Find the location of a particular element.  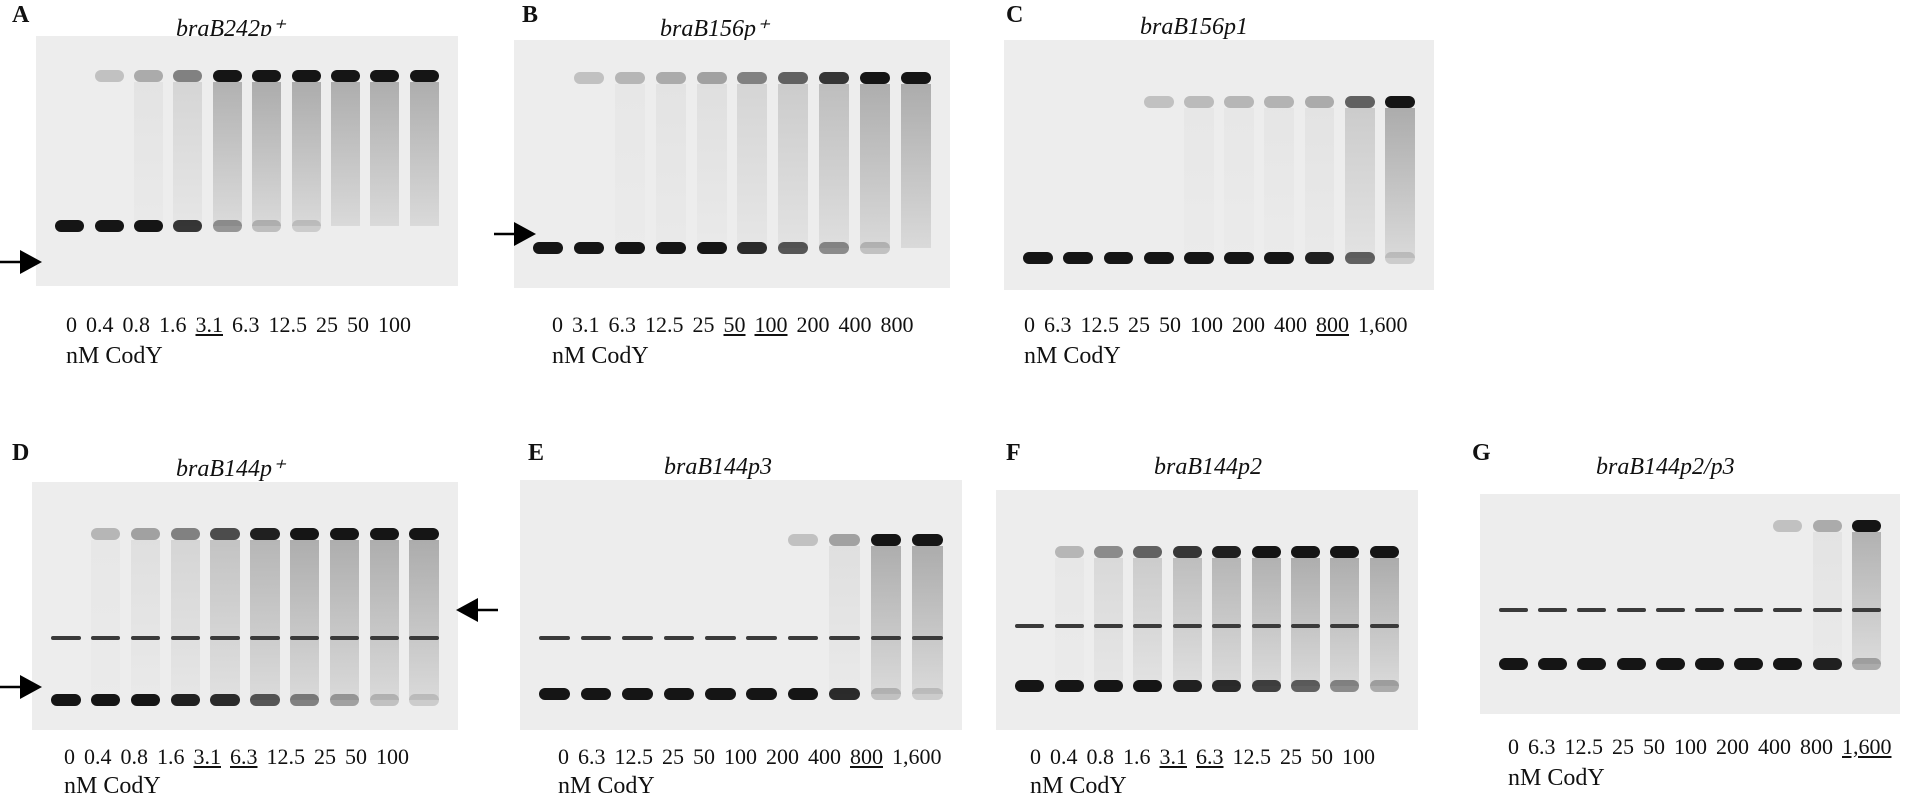

panel-title: braB144p2 is located at coordinates (1208, 467).